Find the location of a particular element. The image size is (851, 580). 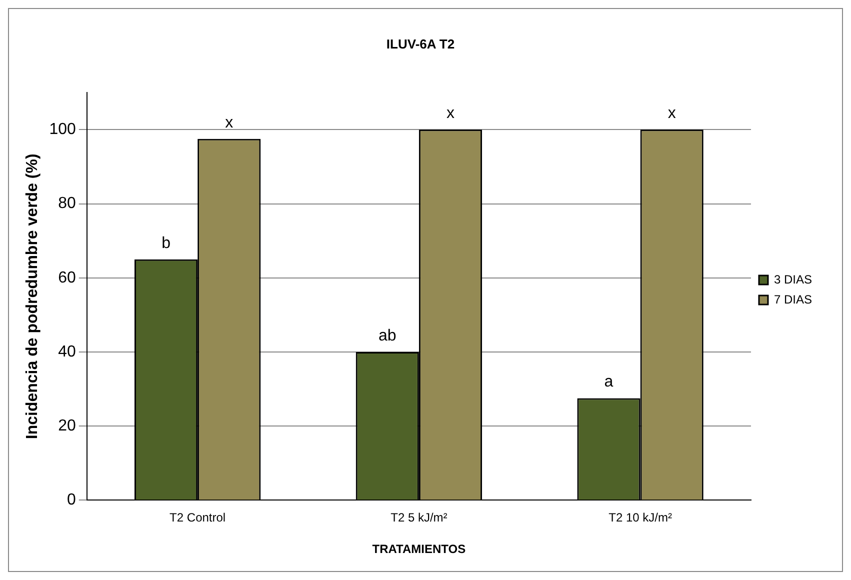

y-tick-label: 60 is located at coordinates (67, 277).